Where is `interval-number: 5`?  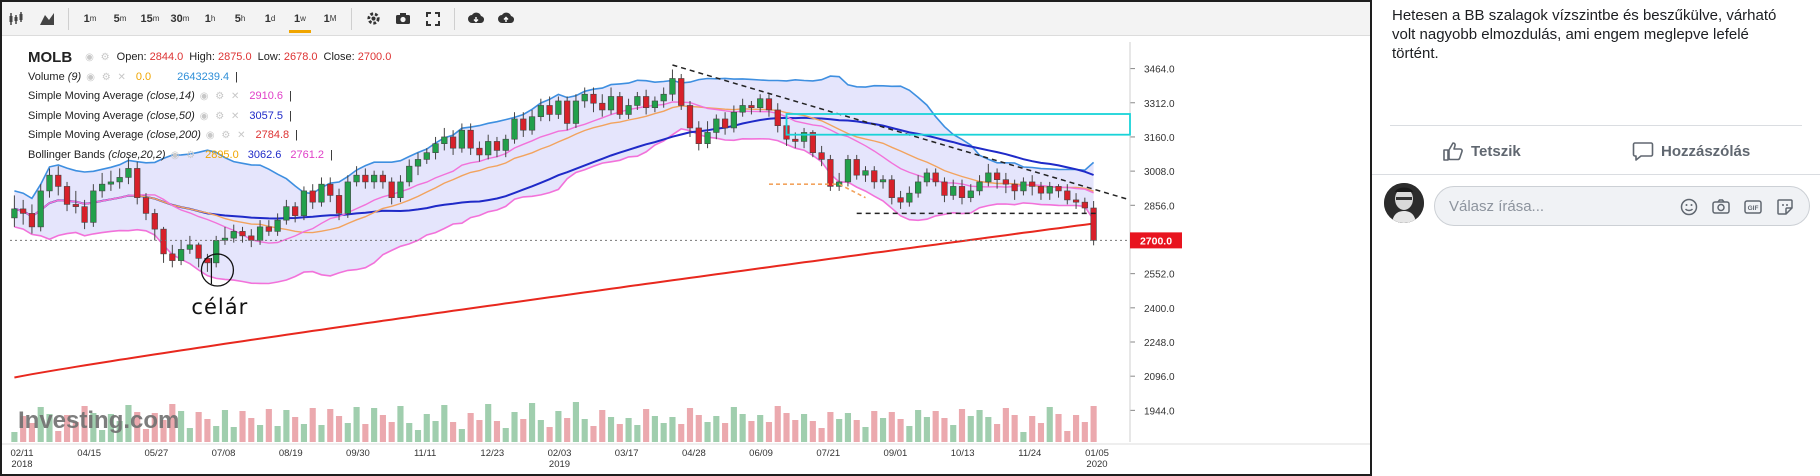 interval-number: 5 is located at coordinates (116, 18).